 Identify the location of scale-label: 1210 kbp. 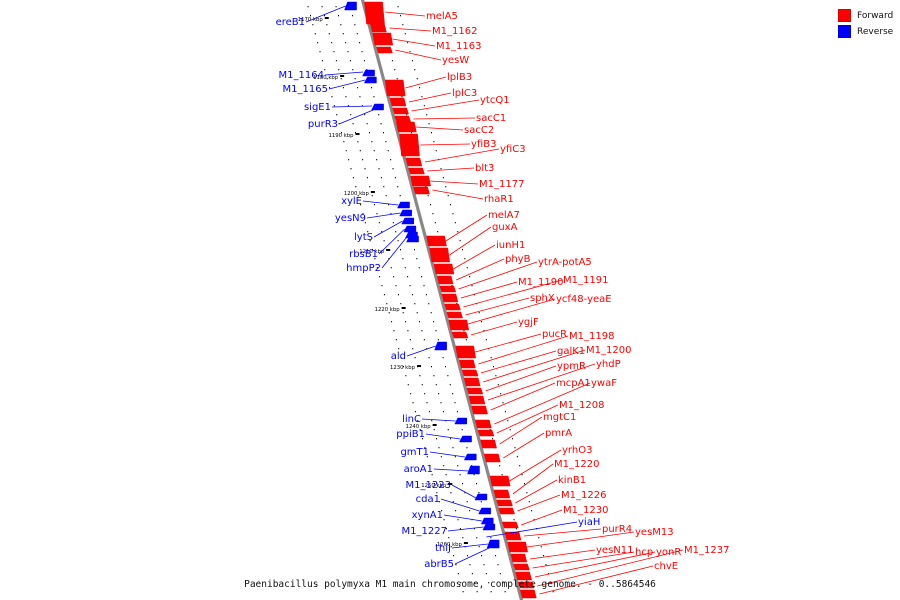
(372, 252).